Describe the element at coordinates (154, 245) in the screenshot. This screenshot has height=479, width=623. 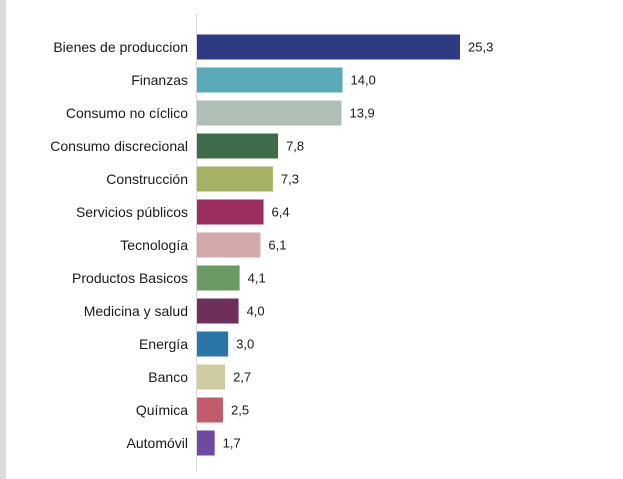
I see `category-label: Tecnología` at that location.